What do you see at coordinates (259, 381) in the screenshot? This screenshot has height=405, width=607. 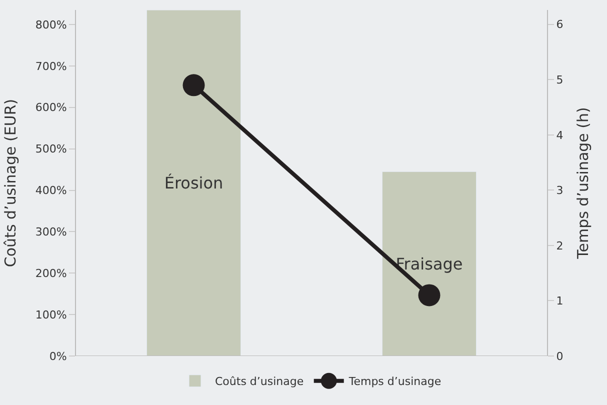 I see `legend-label: Coûts d’usinage` at bounding box center [259, 381].